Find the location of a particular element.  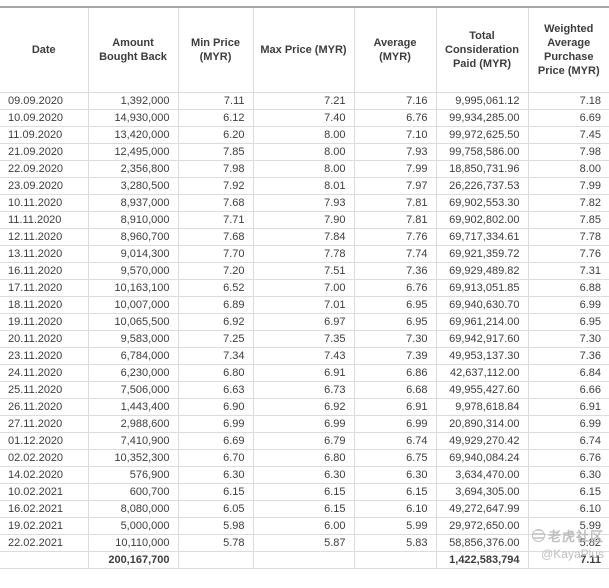

value-cell: 7.92 is located at coordinates (216, 186).